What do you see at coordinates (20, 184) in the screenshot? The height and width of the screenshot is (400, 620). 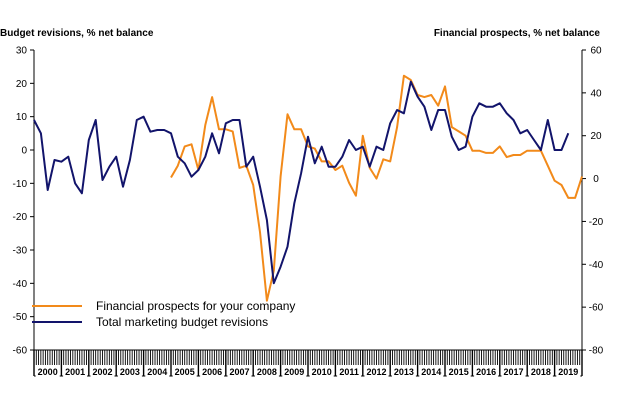 I see `left-tick-label: -10` at bounding box center [20, 184].